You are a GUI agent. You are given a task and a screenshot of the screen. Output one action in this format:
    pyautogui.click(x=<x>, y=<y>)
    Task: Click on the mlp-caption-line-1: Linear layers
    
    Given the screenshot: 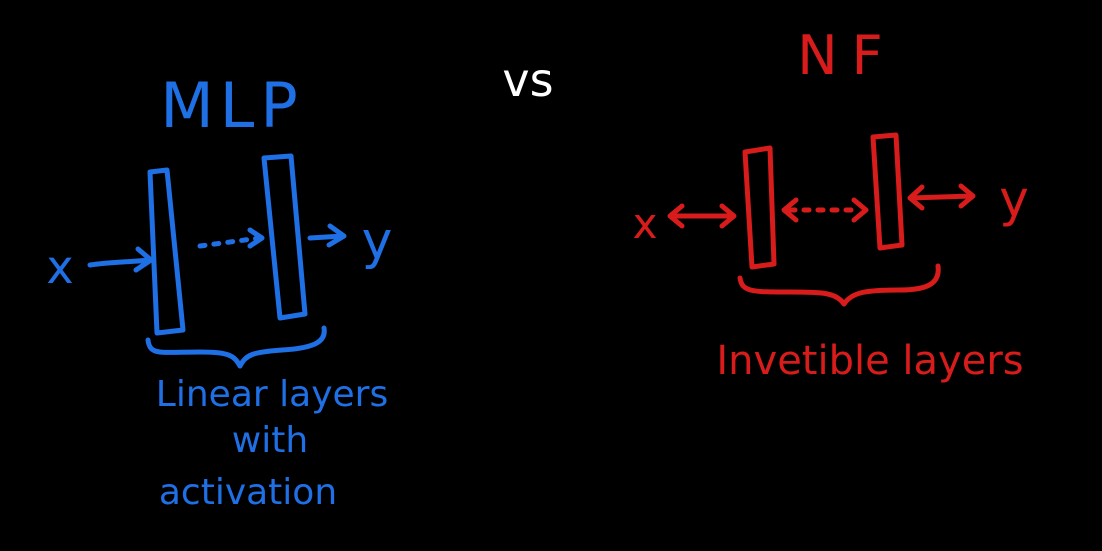 What is the action you would take?
    pyautogui.click(x=272, y=394)
    